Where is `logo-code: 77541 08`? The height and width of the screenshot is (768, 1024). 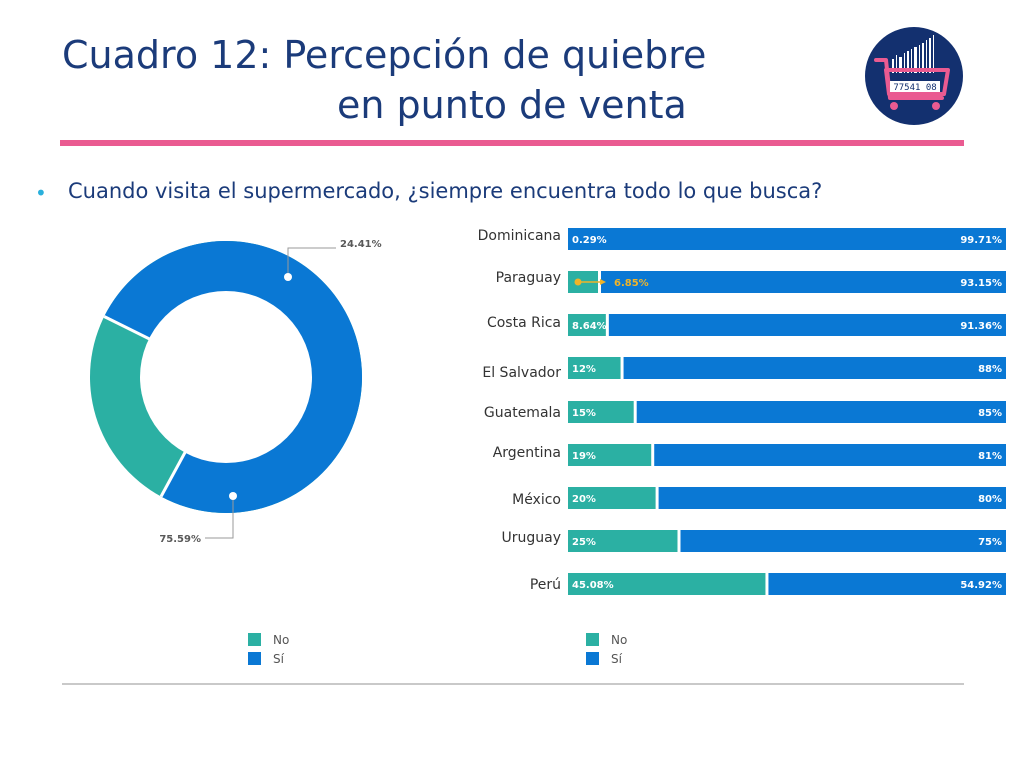 logo-code: 77541 08 is located at coordinates (914, 88).